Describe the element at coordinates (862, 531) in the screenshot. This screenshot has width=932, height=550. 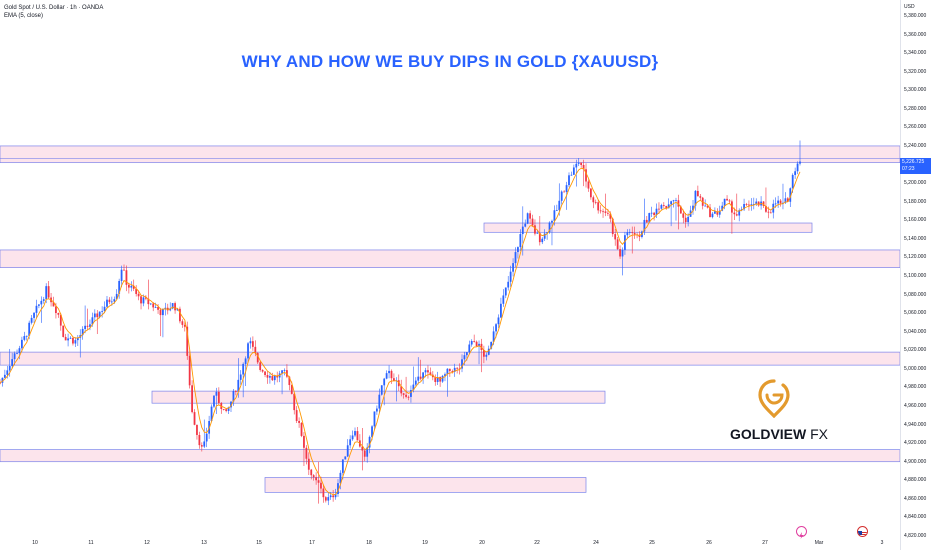
I see `us-flag-event-icon` at that location.